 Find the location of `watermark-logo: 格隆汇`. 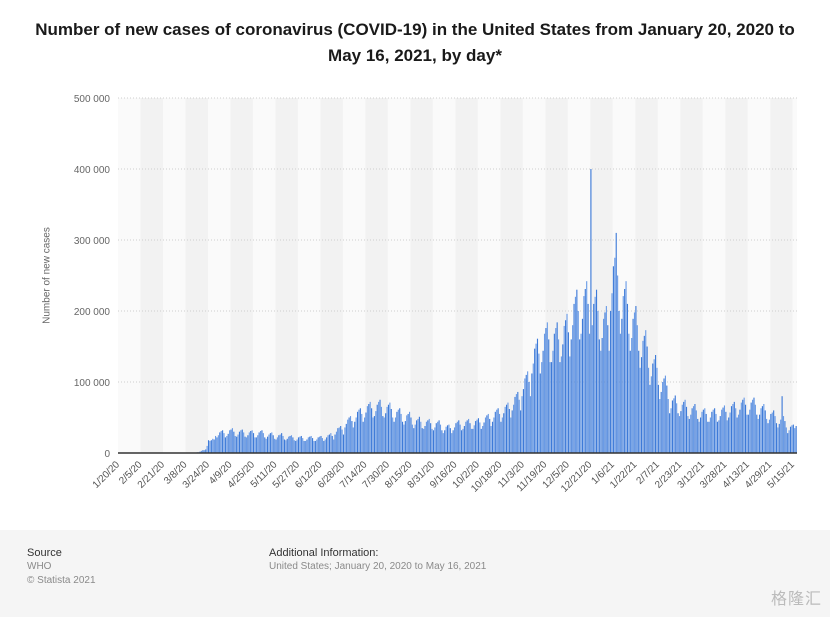

watermark-logo: 格隆汇 is located at coordinates (796, 599).